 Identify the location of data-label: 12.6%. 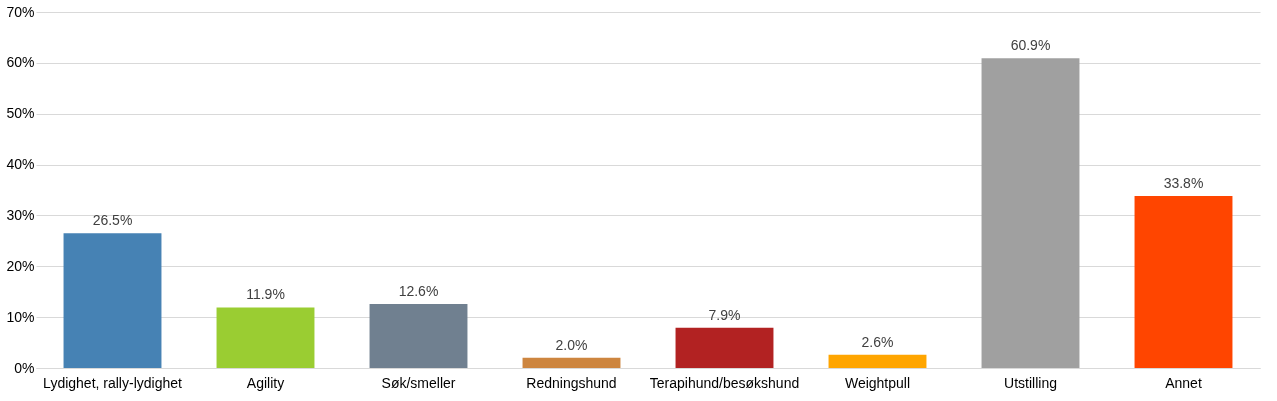
(418, 290).